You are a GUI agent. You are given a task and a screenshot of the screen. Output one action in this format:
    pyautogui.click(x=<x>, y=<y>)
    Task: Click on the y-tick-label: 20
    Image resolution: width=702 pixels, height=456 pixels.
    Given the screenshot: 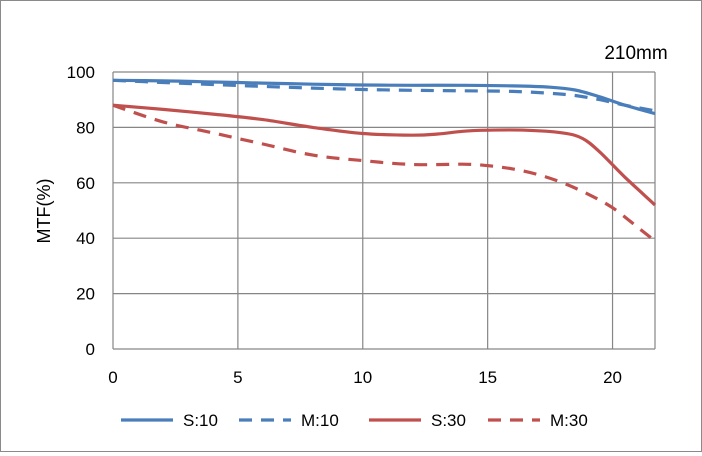 What is the action you would take?
    pyautogui.click(x=85, y=294)
    